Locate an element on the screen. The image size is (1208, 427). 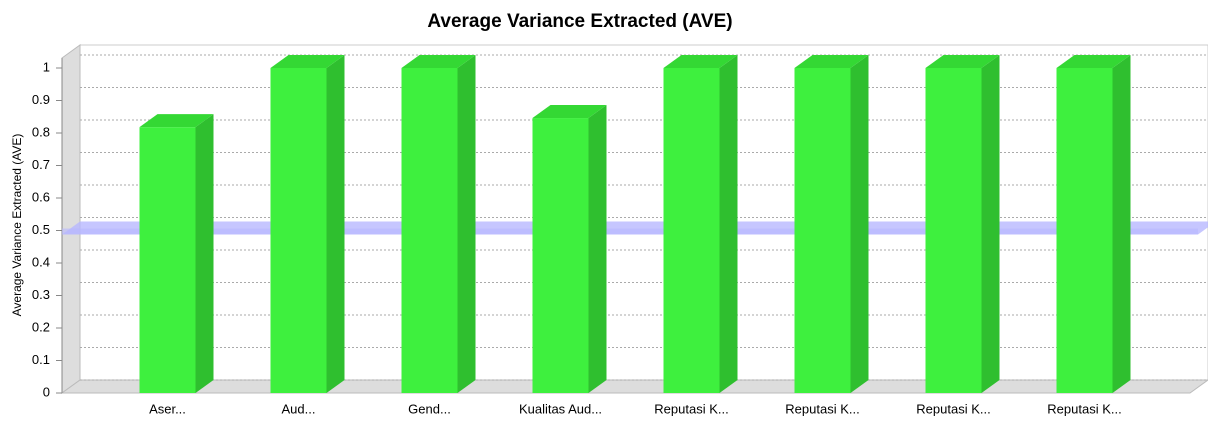
side-wall is located at coordinates (71, 219).